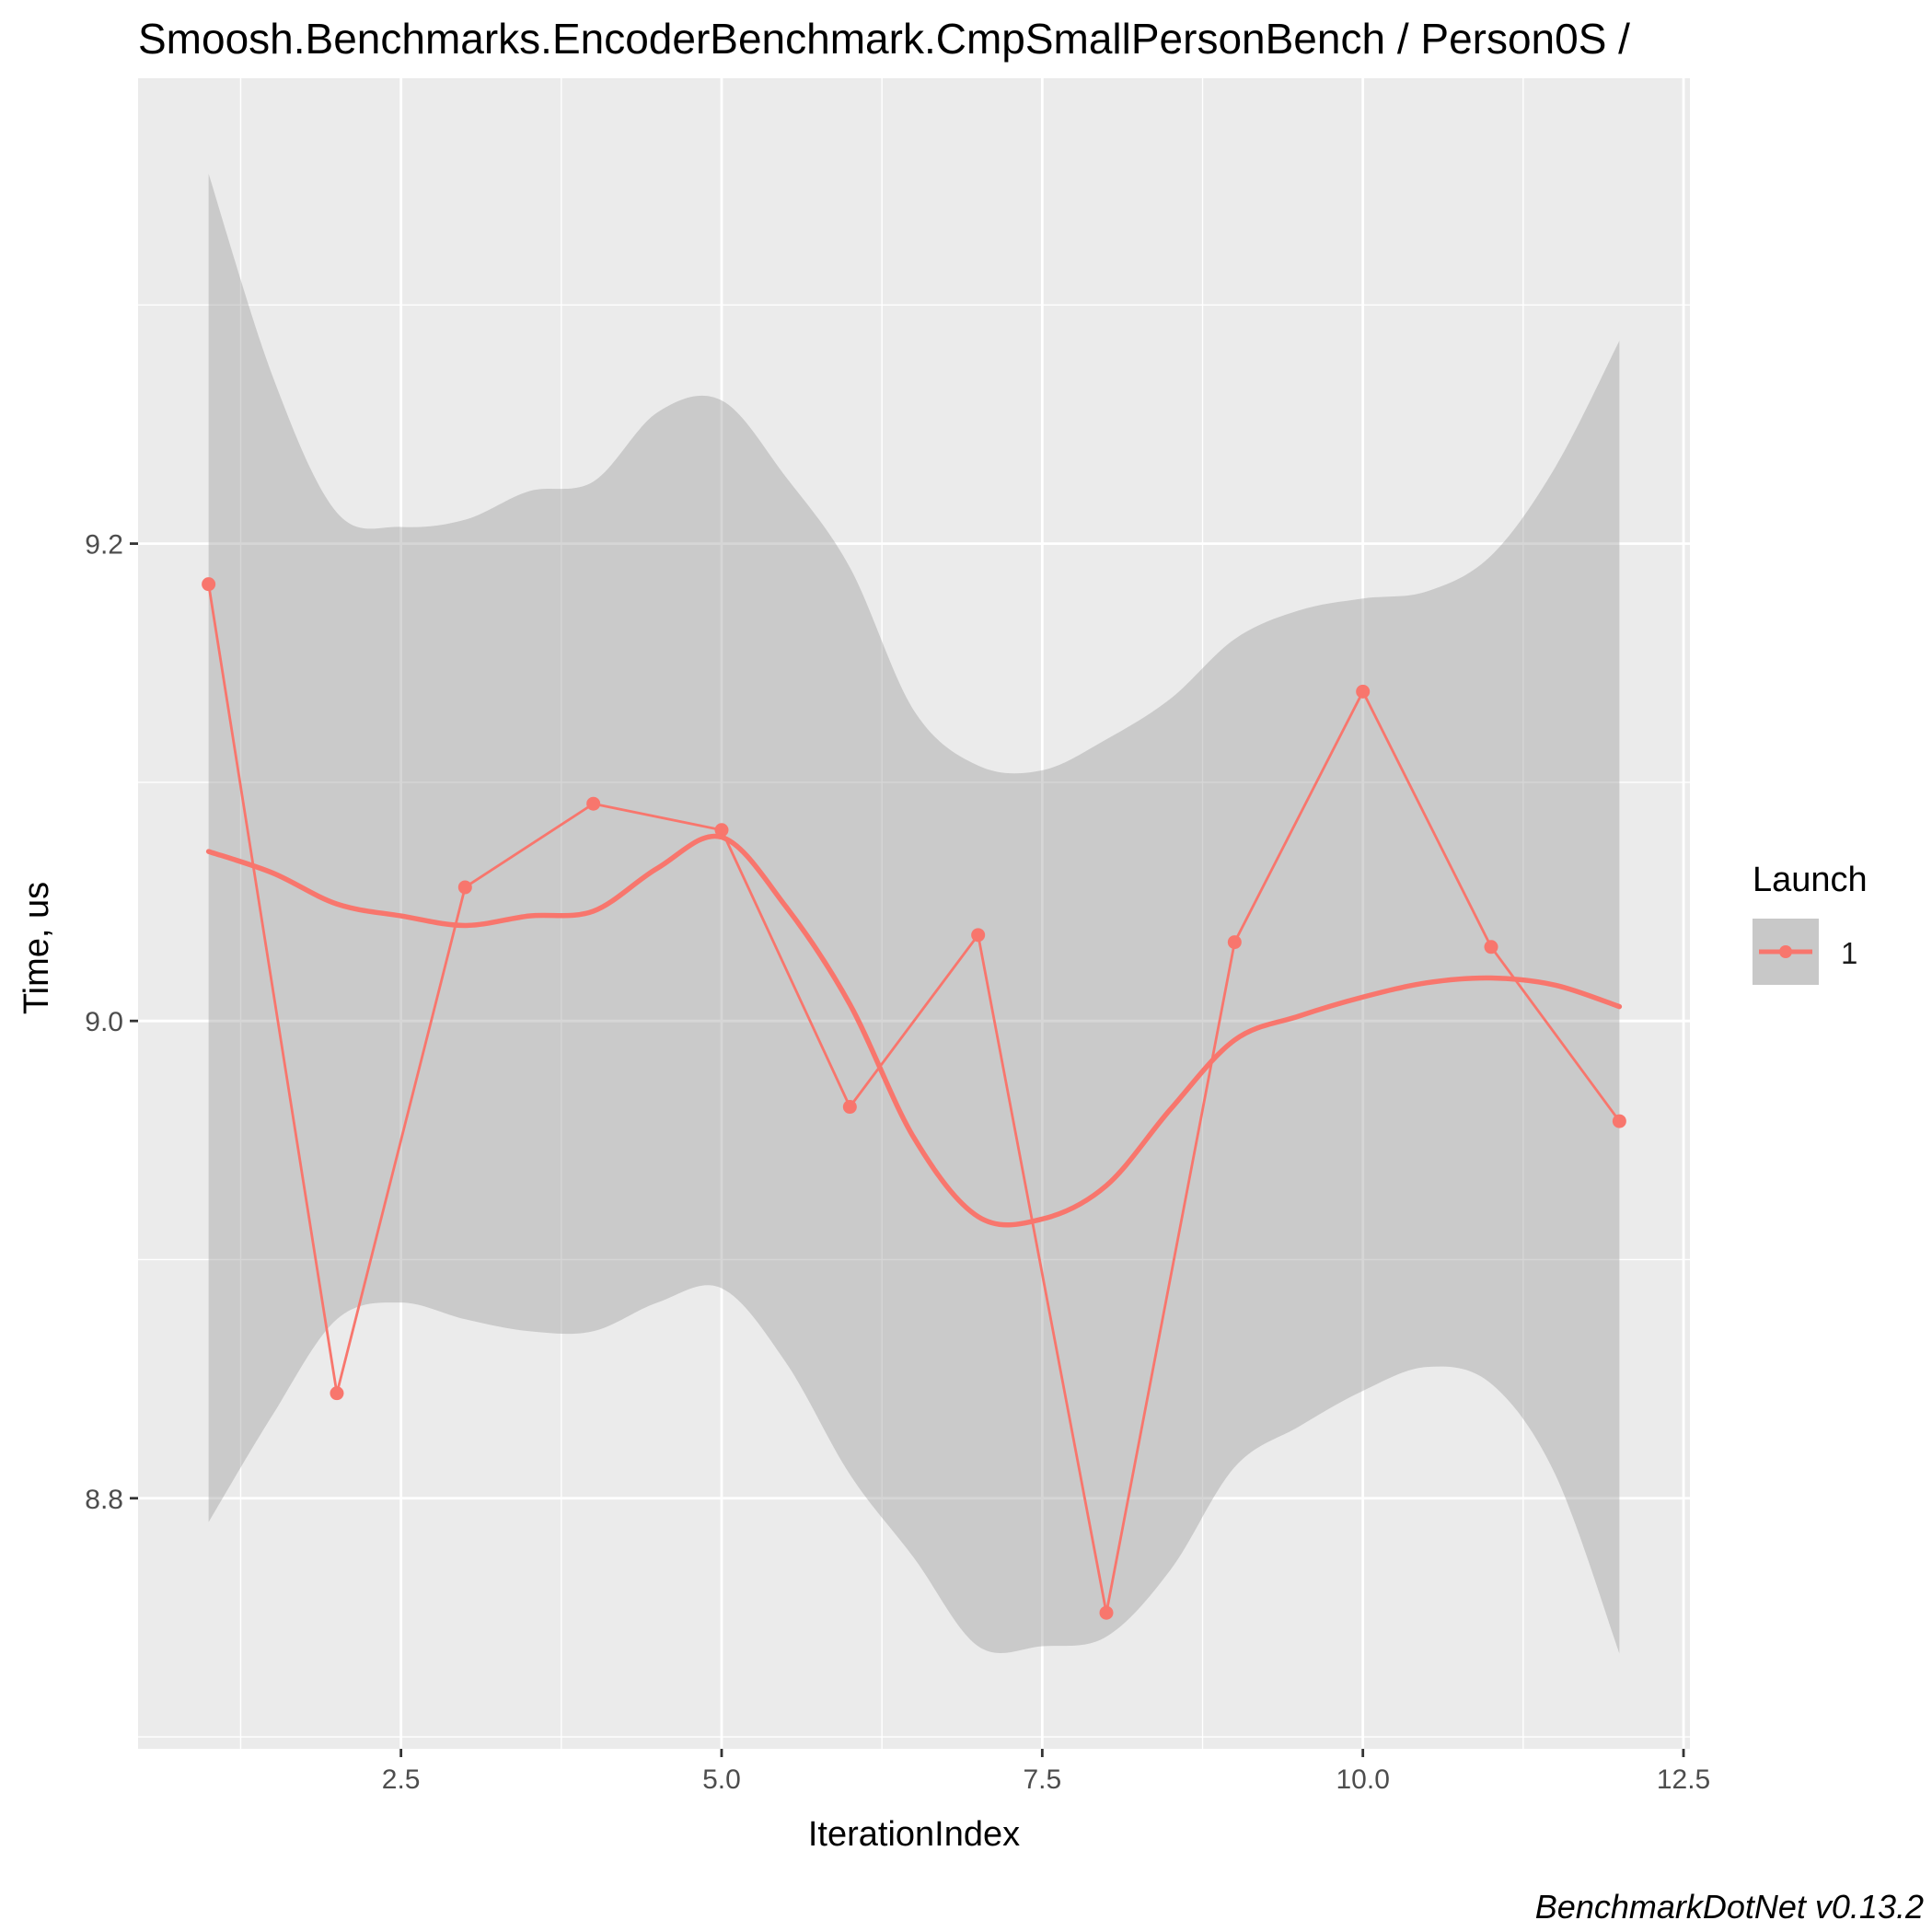 The width and height of the screenshot is (1932, 1932). Describe the element at coordinates (722, 1780) in the screenshot. I see `x-tick-label: 5.0` at that location.